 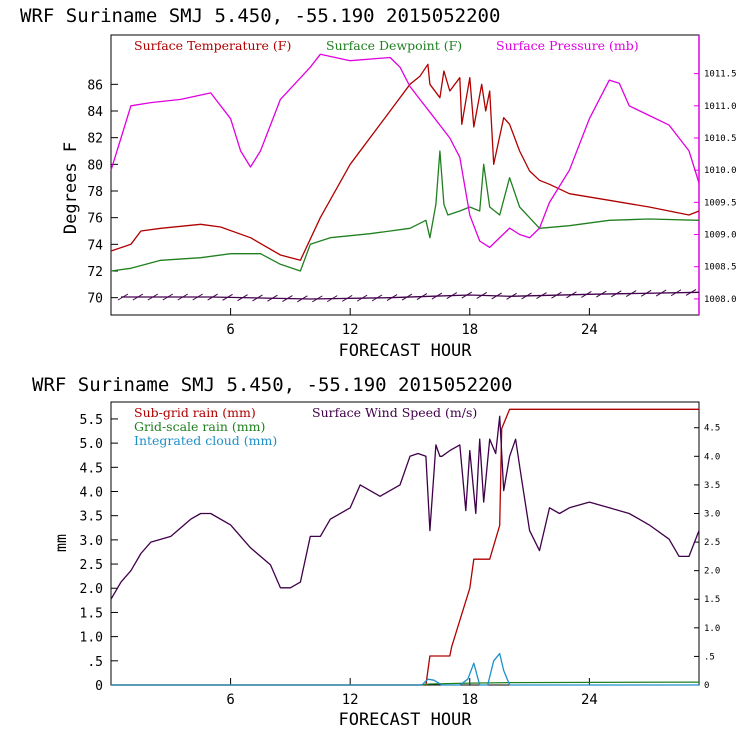 I want to click on c2-xtick-label: 6, so click(x=230, y=700).